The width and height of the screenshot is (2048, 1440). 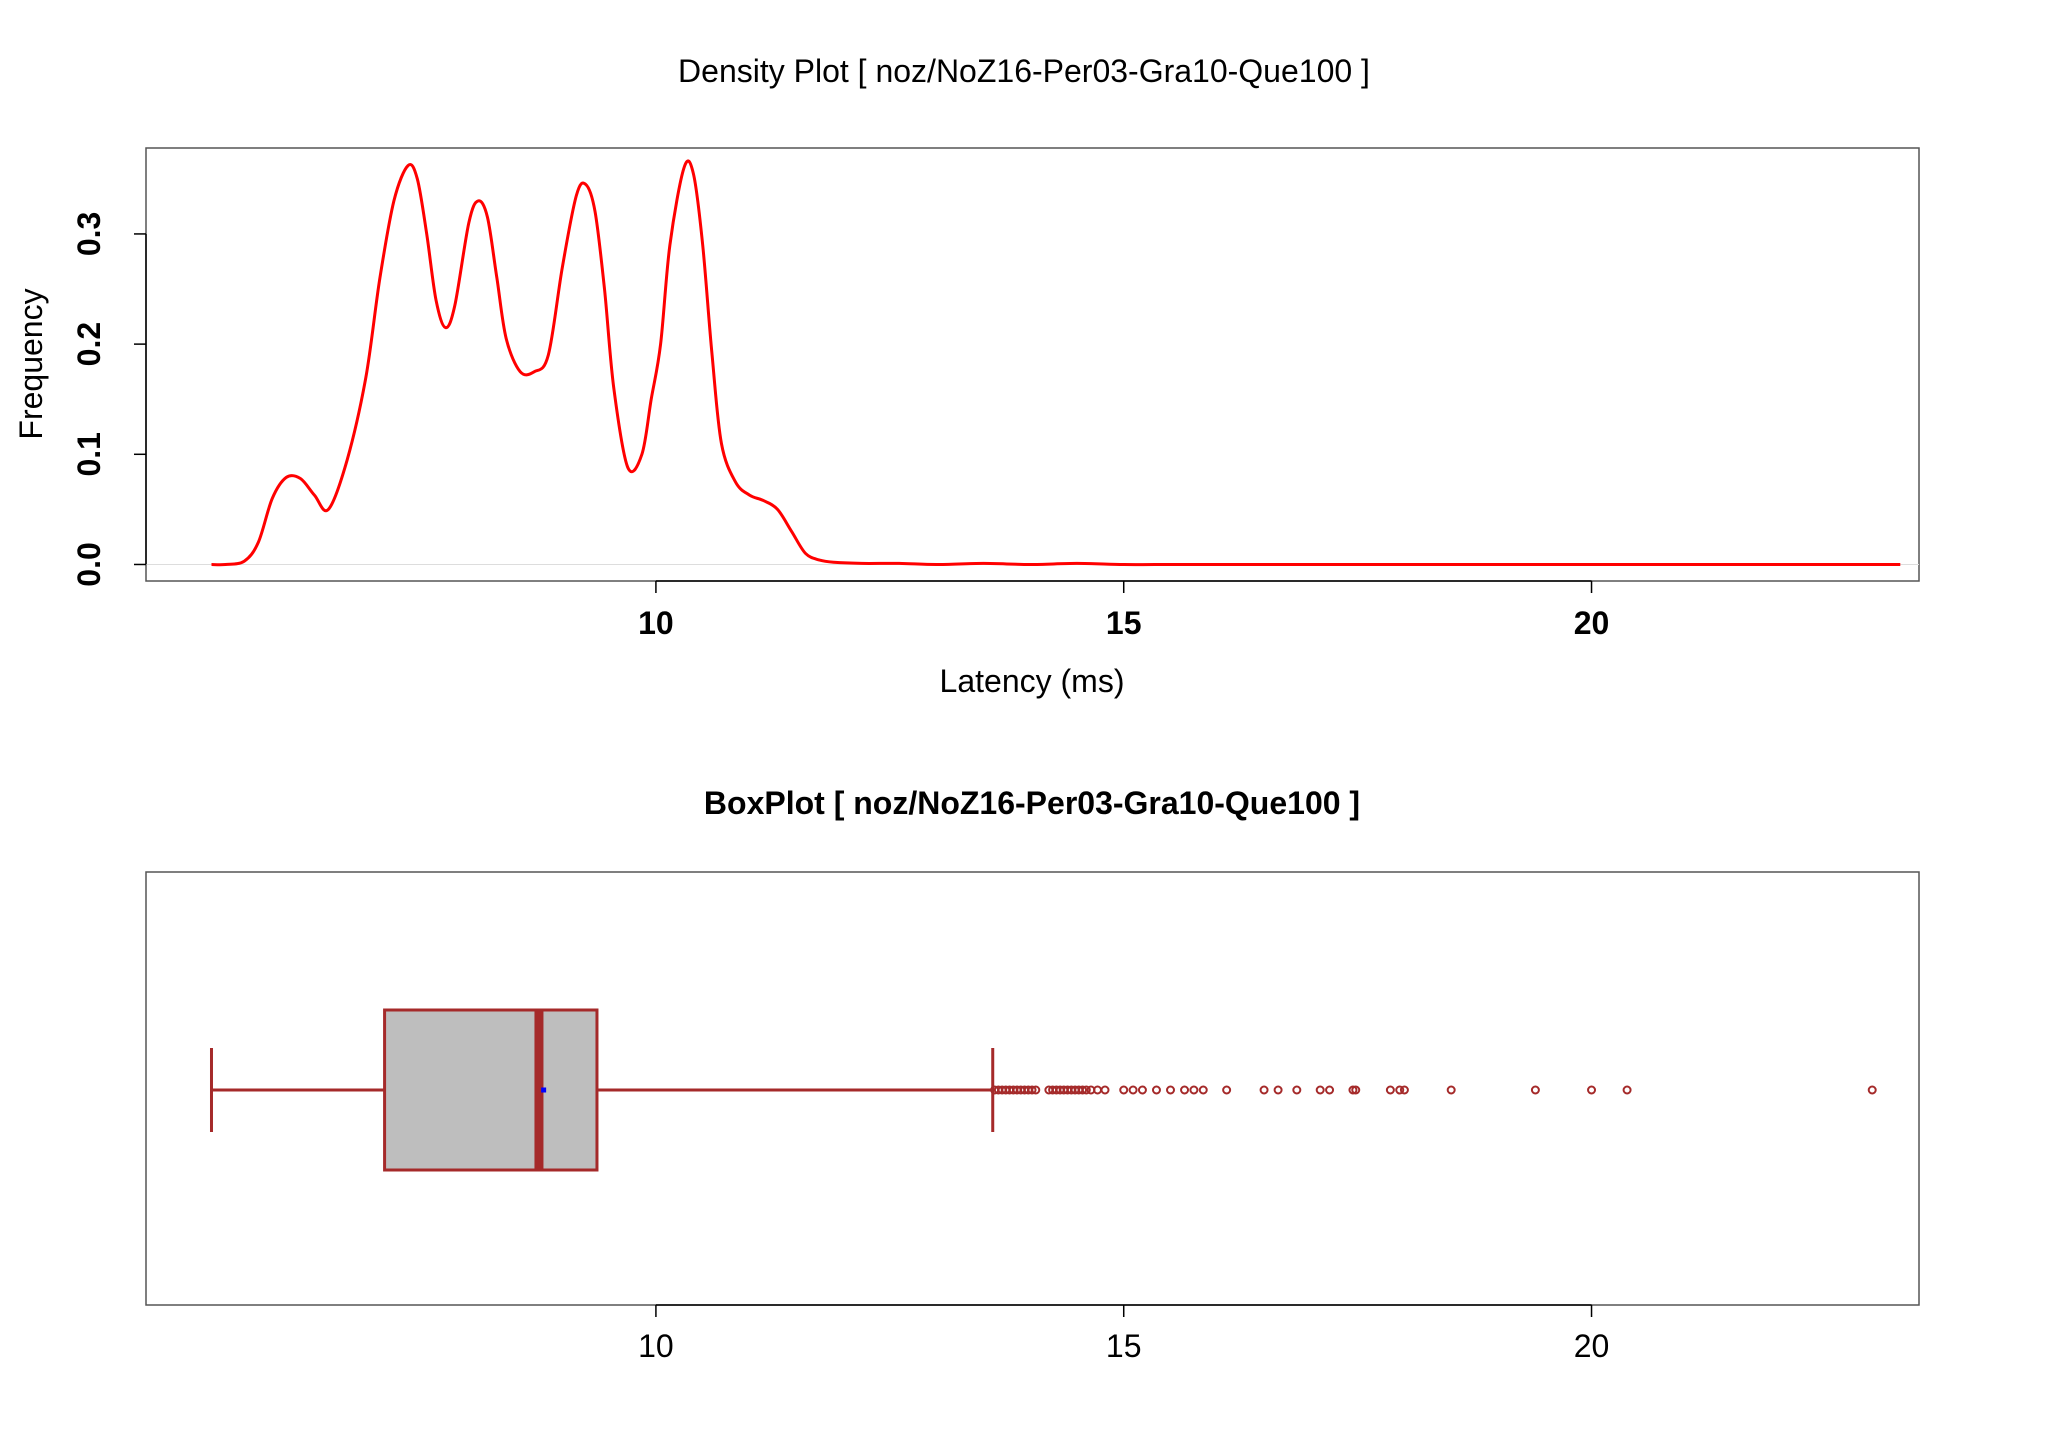 I want to click on mean-marker, so click(x=544, y=1090).